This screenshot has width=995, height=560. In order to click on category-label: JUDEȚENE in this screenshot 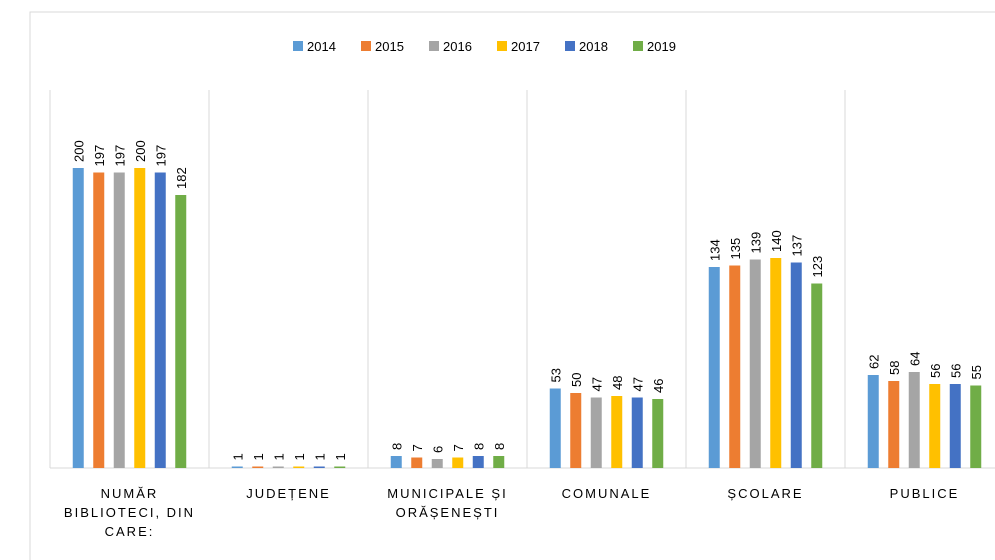, I will do `click(288, 493)`.